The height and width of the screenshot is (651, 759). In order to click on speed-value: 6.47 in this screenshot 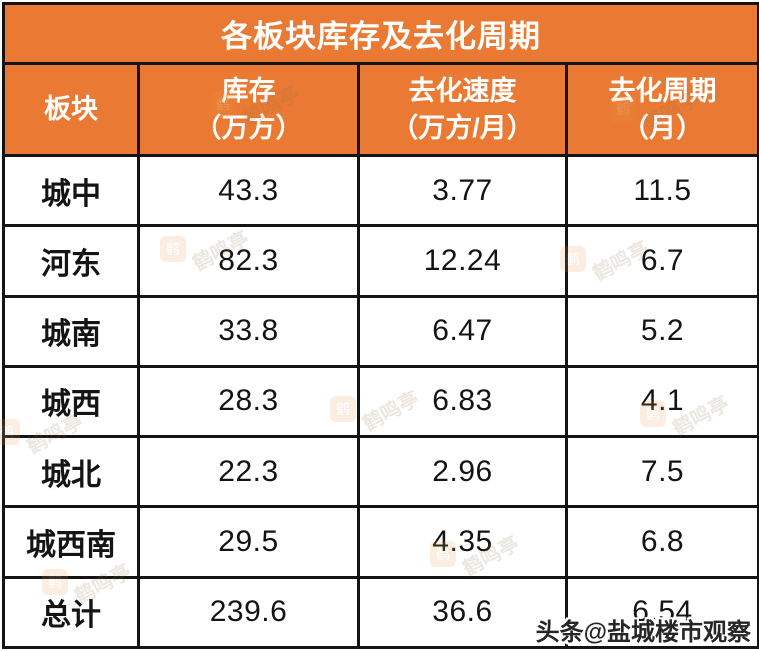, I will do `click(462, 331)`.